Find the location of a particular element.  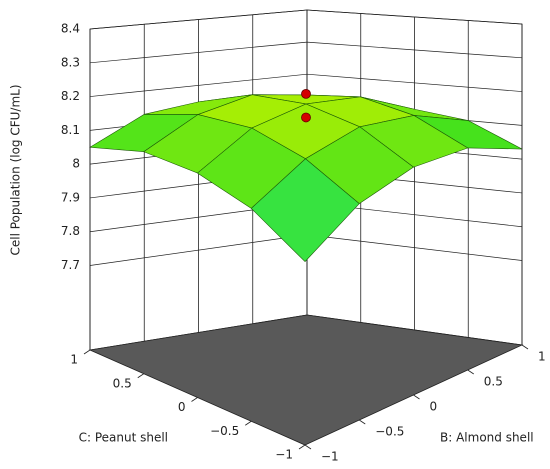

z-tick-label: 8.3 is located at coordinates (70, 62).